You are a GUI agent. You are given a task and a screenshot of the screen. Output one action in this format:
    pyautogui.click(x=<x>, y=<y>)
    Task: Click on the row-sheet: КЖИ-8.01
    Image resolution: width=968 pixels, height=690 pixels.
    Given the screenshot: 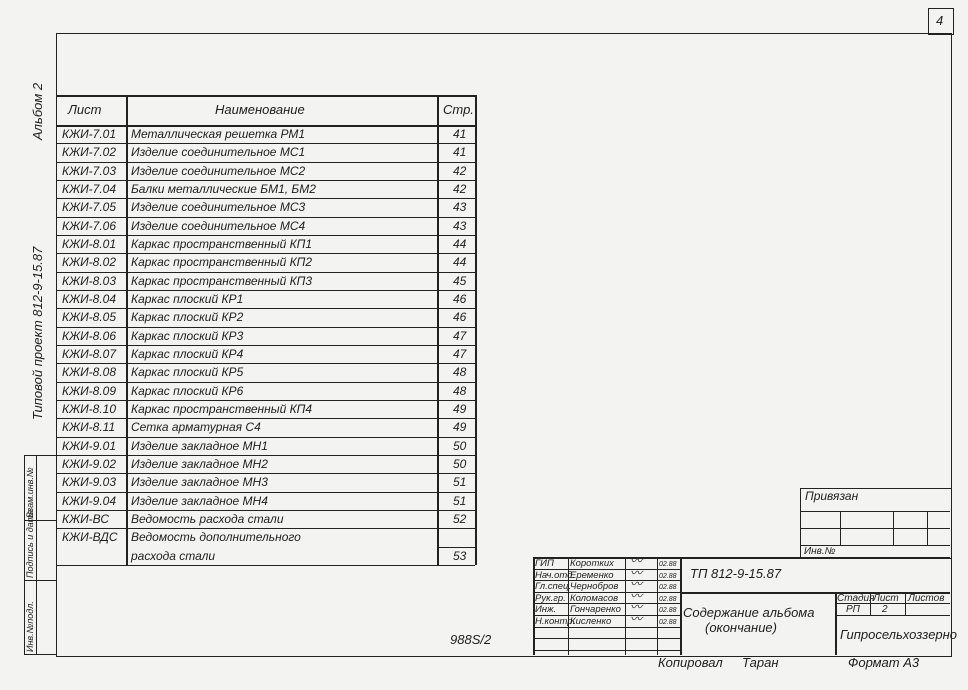 What is the action you would take?
    pyautogui.click(x=89, y=243)
    